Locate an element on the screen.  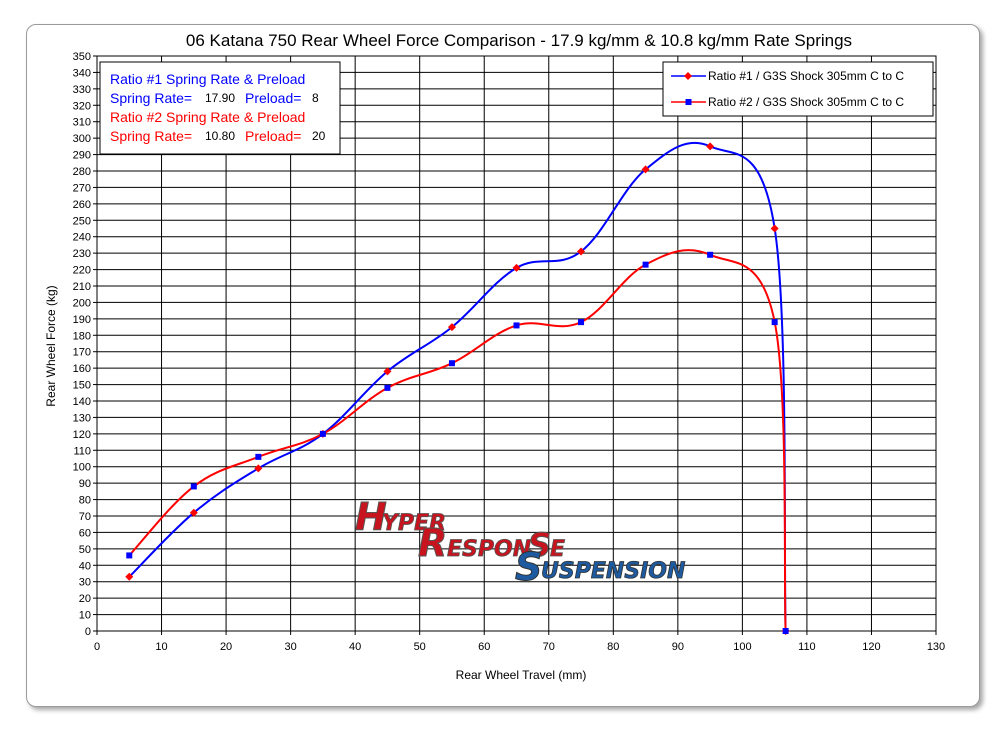
logo-line-1: H is located at coordinates (371, 517).